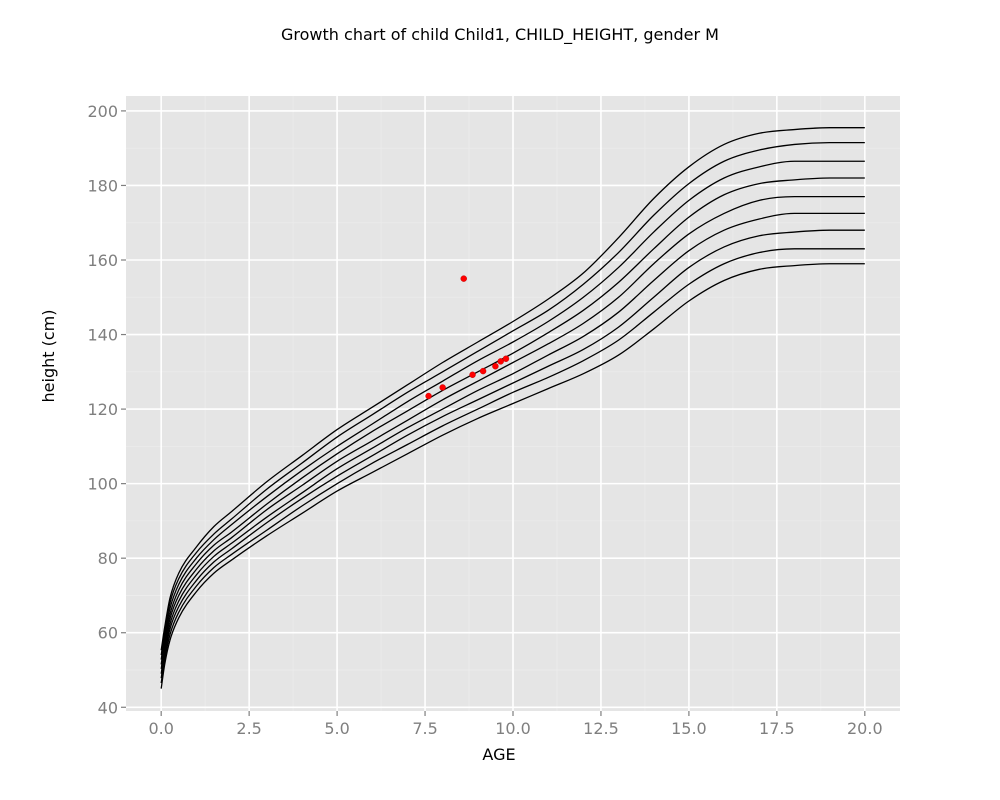  I want to click on x-tick-label: 2.5, so click(248, 728).